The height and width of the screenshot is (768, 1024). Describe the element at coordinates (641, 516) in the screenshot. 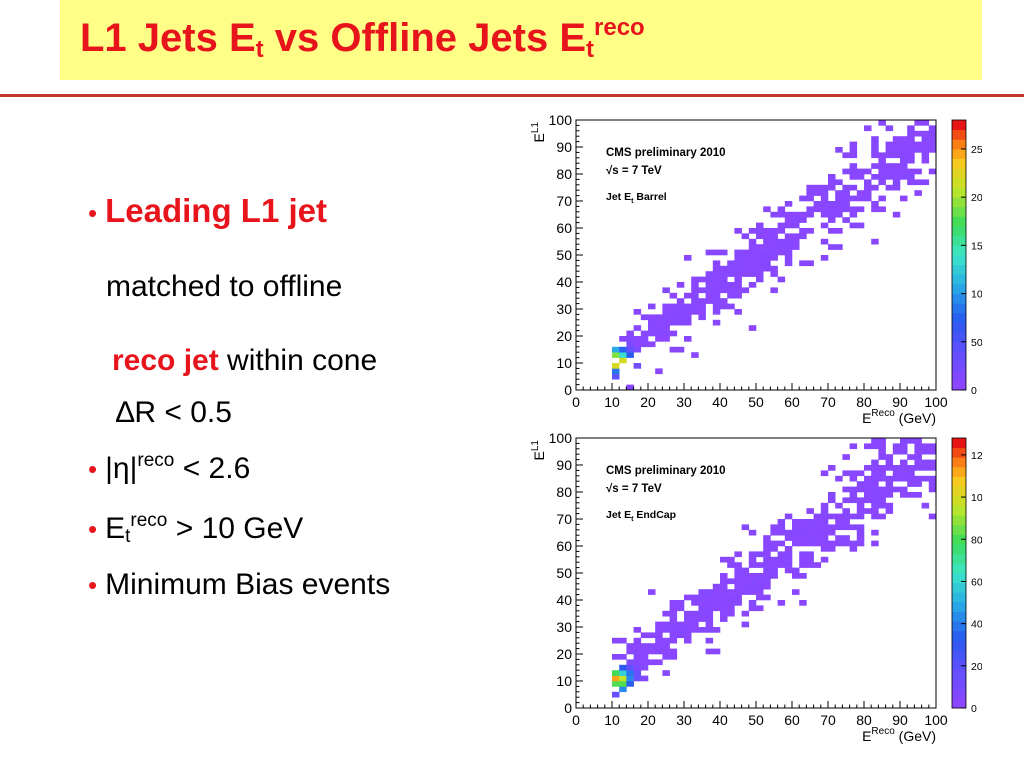

I see `legend-region: Jet Et EndCap` at that location.